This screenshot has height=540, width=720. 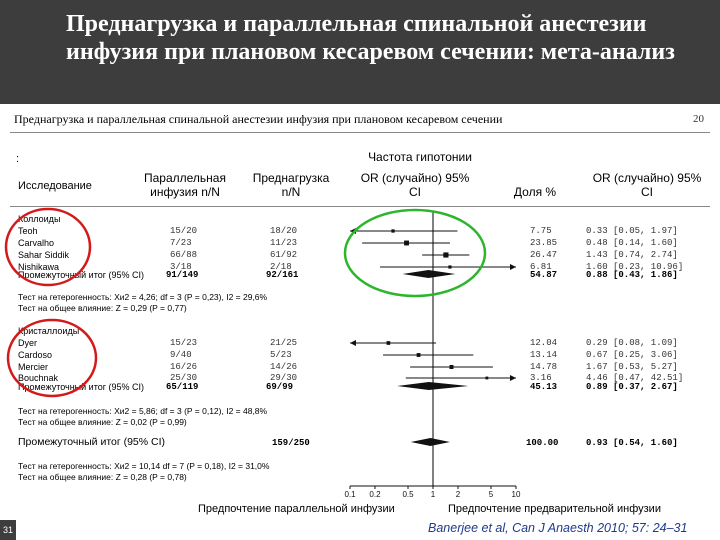 I want to click on preload-column-header: Преднагрузка n/N, so click(x=291, y=185).